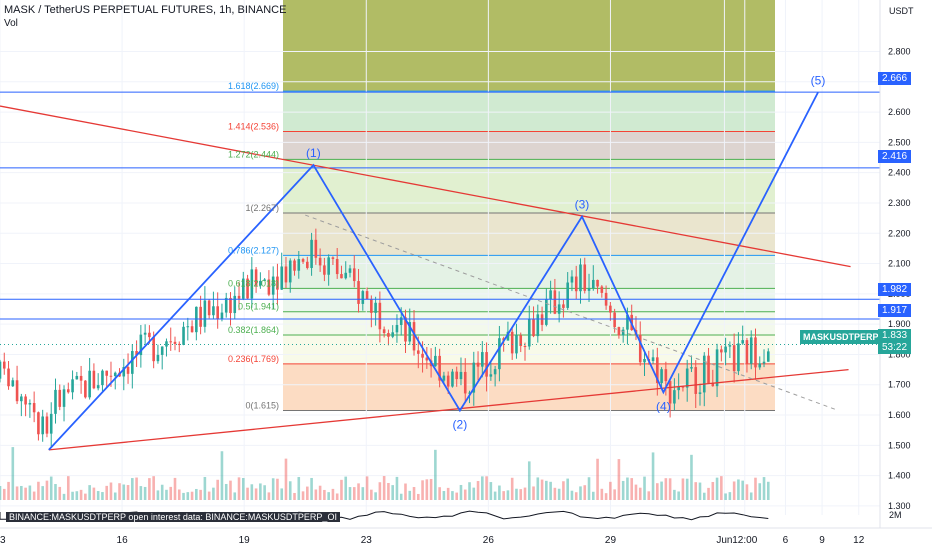 This screenshot has width=932, height=550. I want to click on wave-label: (5), so click(818, 80).